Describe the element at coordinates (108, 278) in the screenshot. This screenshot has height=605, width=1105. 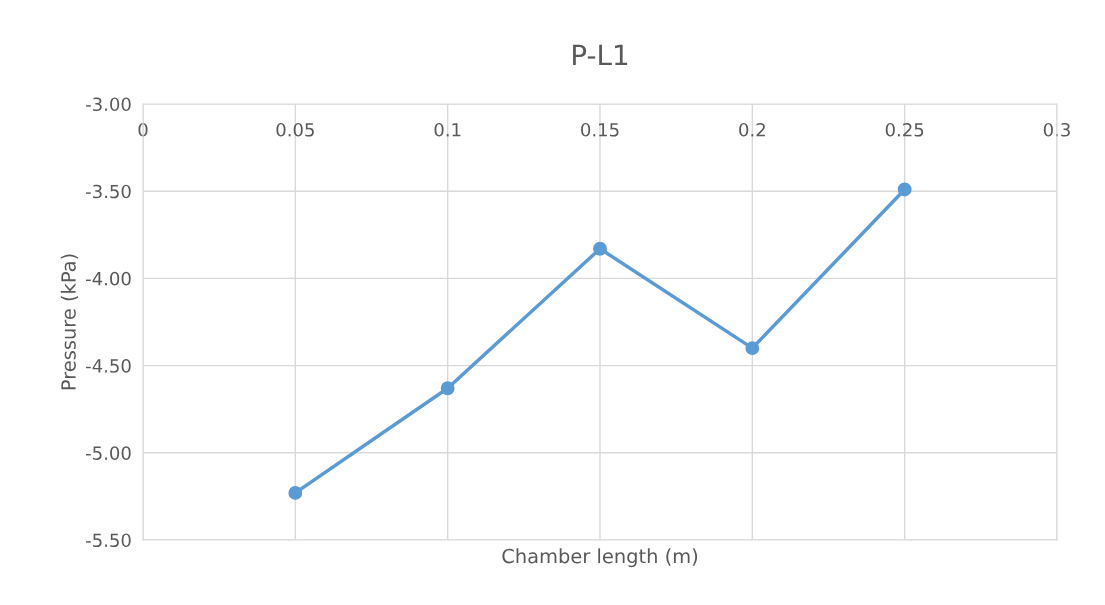
I see `y-tick-label: -4.00` at that location.